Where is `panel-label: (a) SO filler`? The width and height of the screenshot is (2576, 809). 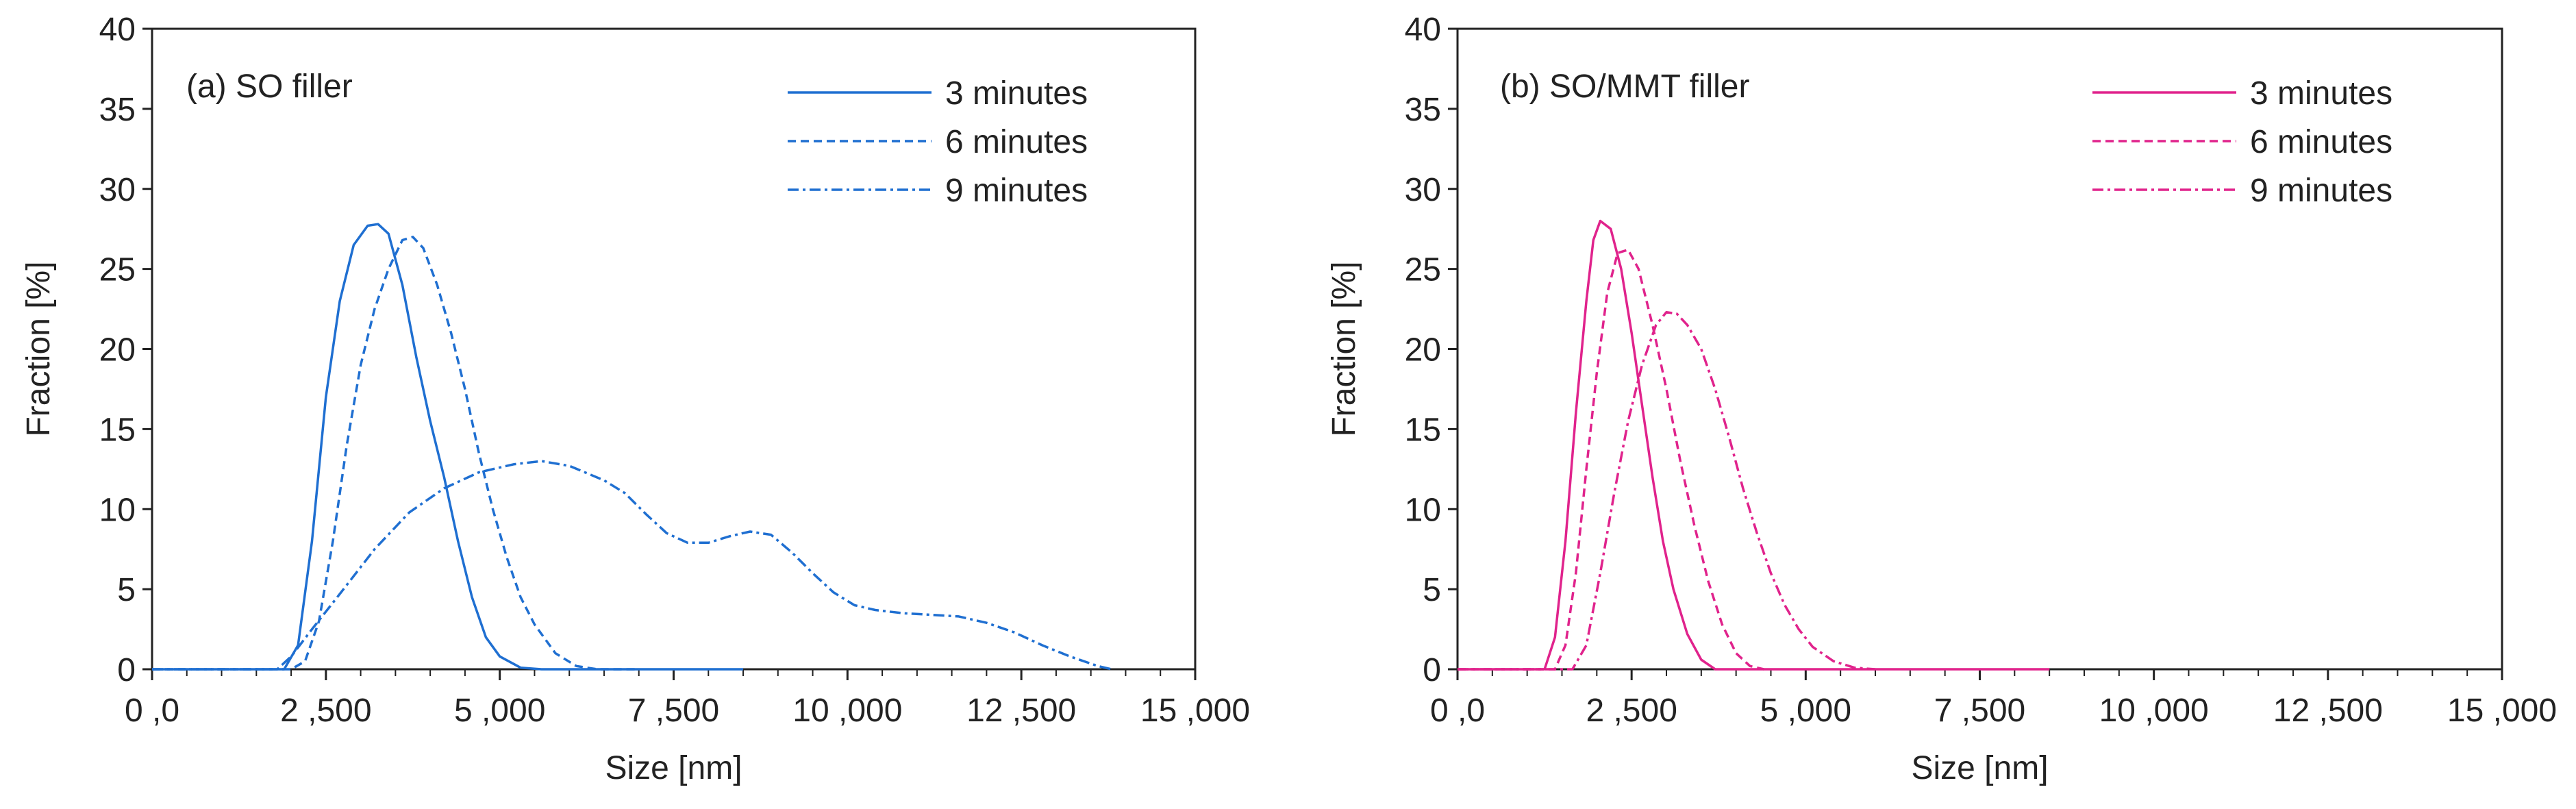 panel-label: (a) SO filler is located at coordinates (269, 87).